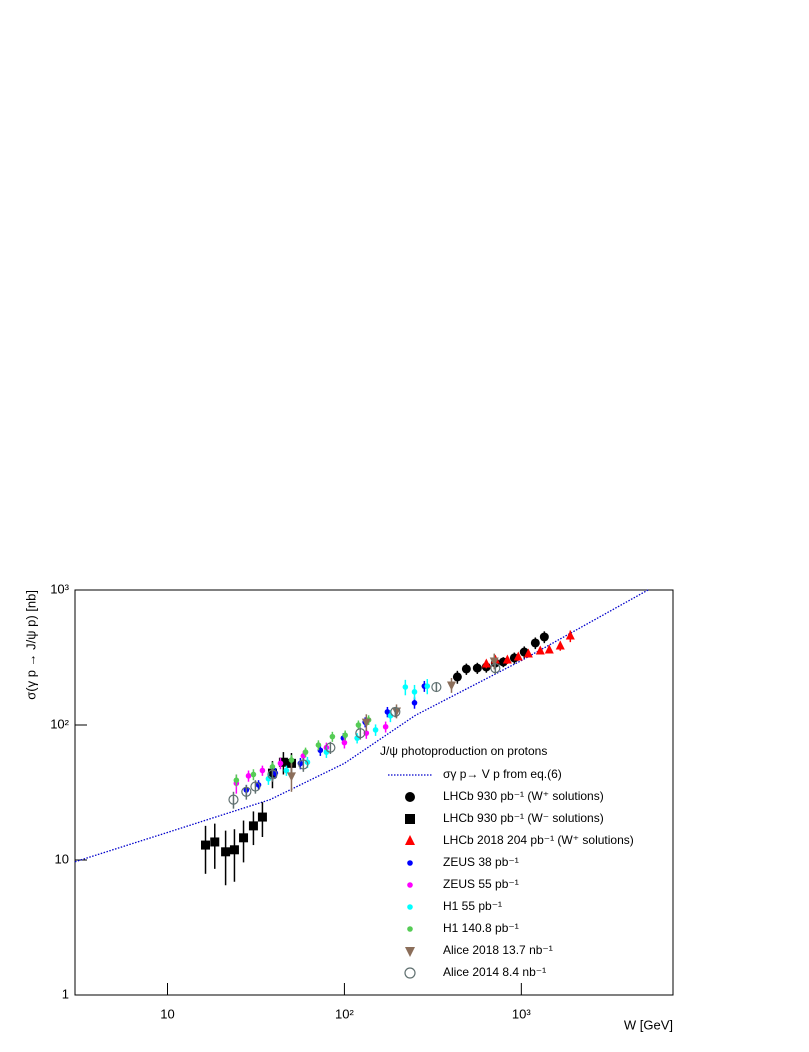 The width and height of the screenshot is (809, 1052). What do you see at coordinates (494, 972) in the screenshot?
I see `legend-label: Alice 2014 8.4 nb⁻¹` at bounding box center [494, 972].